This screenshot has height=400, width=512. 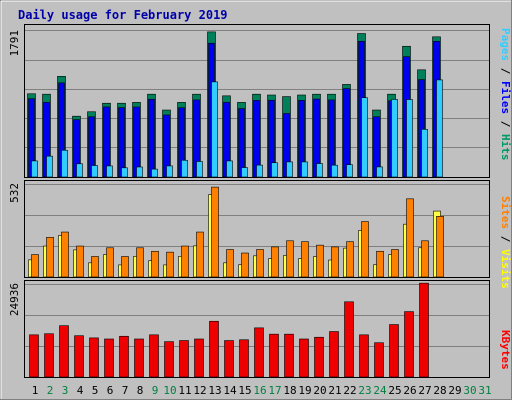 I want to click on day-label-5: 5, so click(x=95, y=390).